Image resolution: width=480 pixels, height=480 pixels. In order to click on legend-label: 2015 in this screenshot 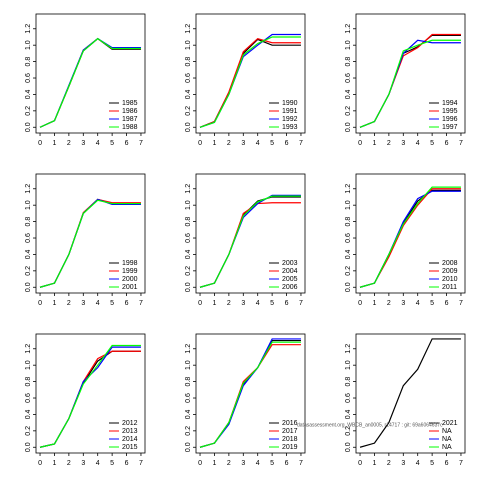, I will do `click(130, 447)`.